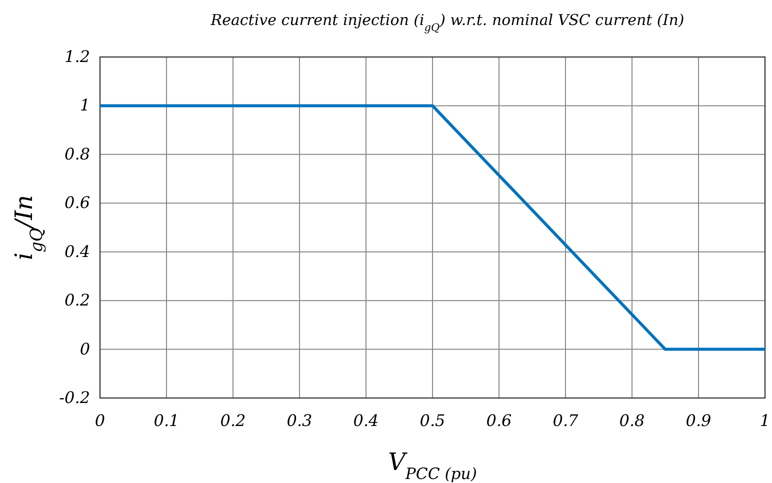  What do you see at coordinates (77, 202) in the screenshot?
I see `y-tick-label: 0.6` at bounding box center [77, 202].